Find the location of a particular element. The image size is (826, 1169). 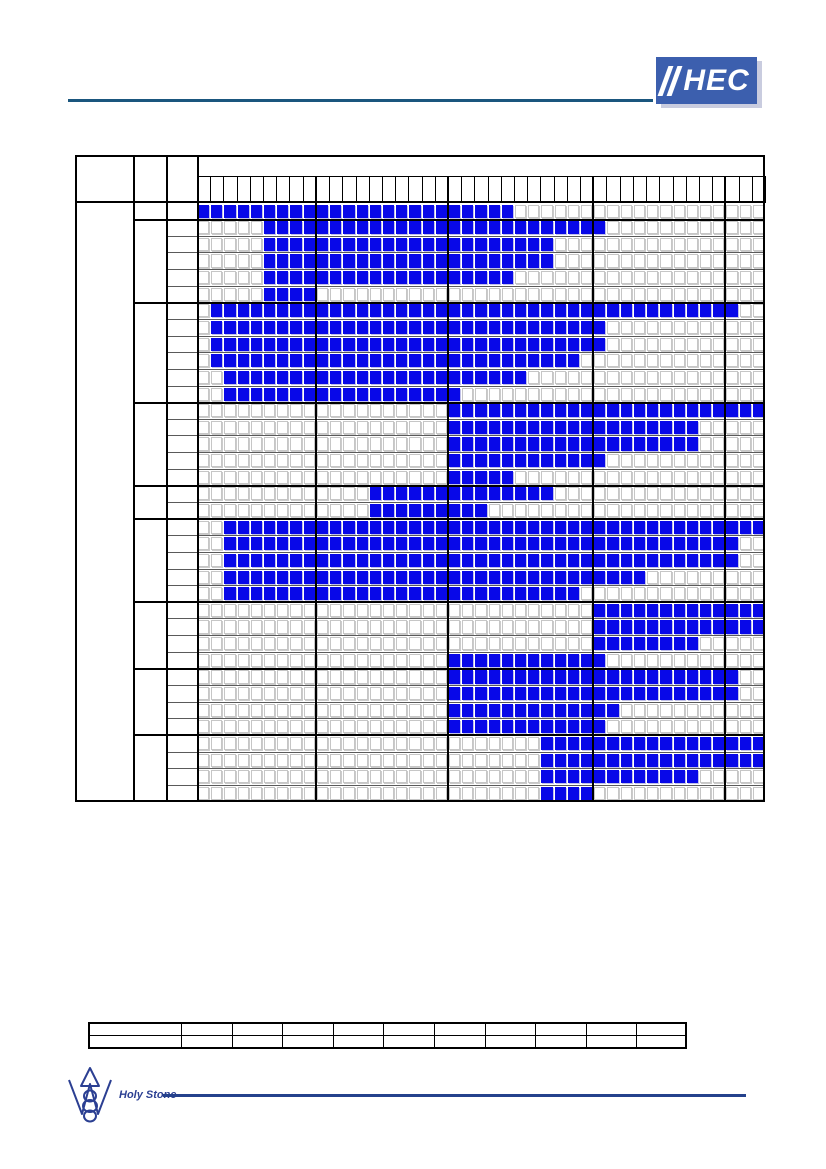

row-group-divider is located at coordinates (449, 735).